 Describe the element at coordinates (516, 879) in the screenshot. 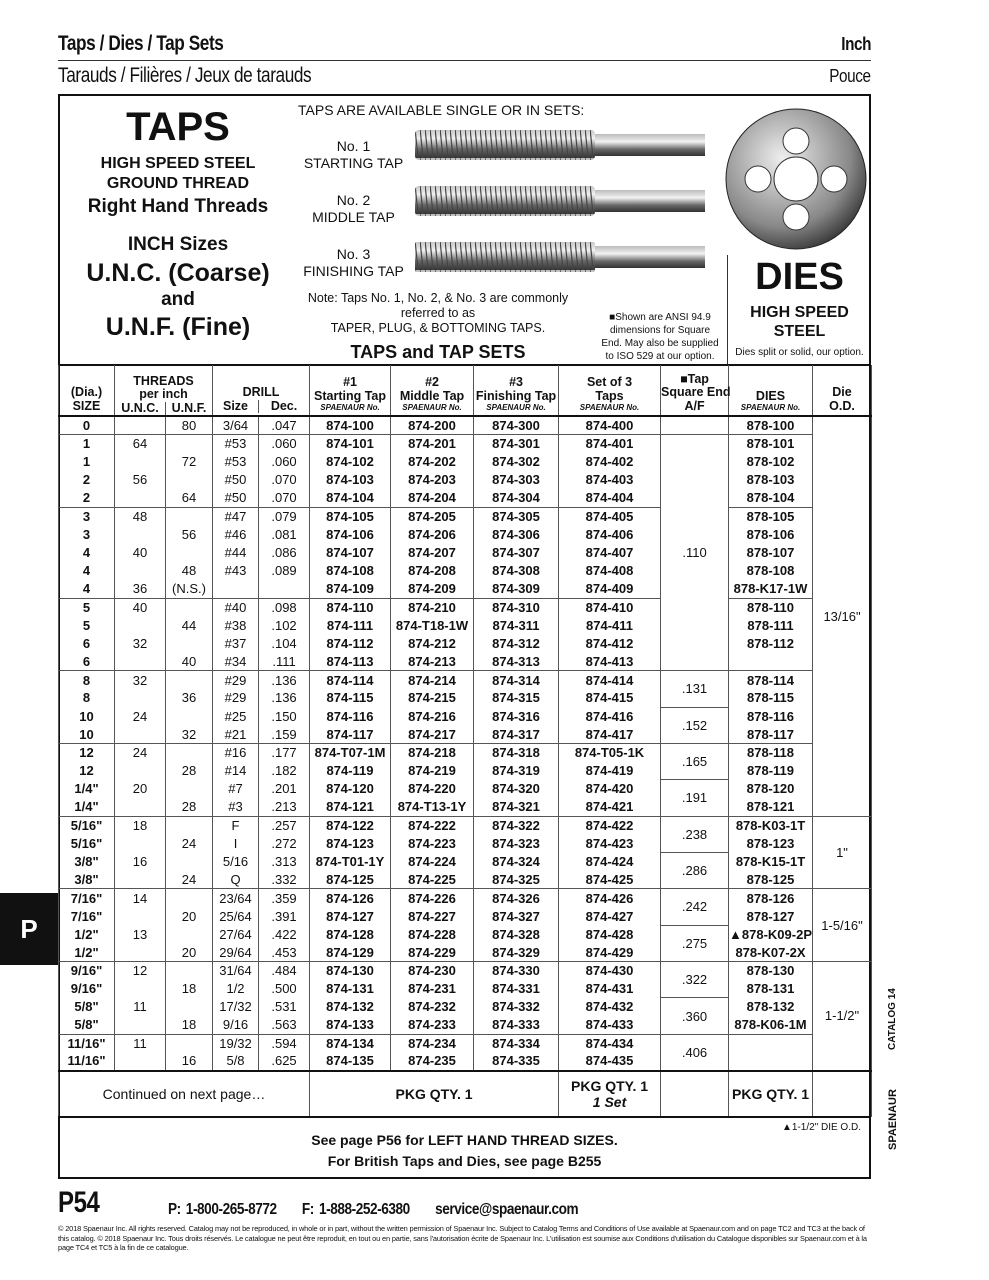

I see `cell-finishing-tap: 874-325` at that location.